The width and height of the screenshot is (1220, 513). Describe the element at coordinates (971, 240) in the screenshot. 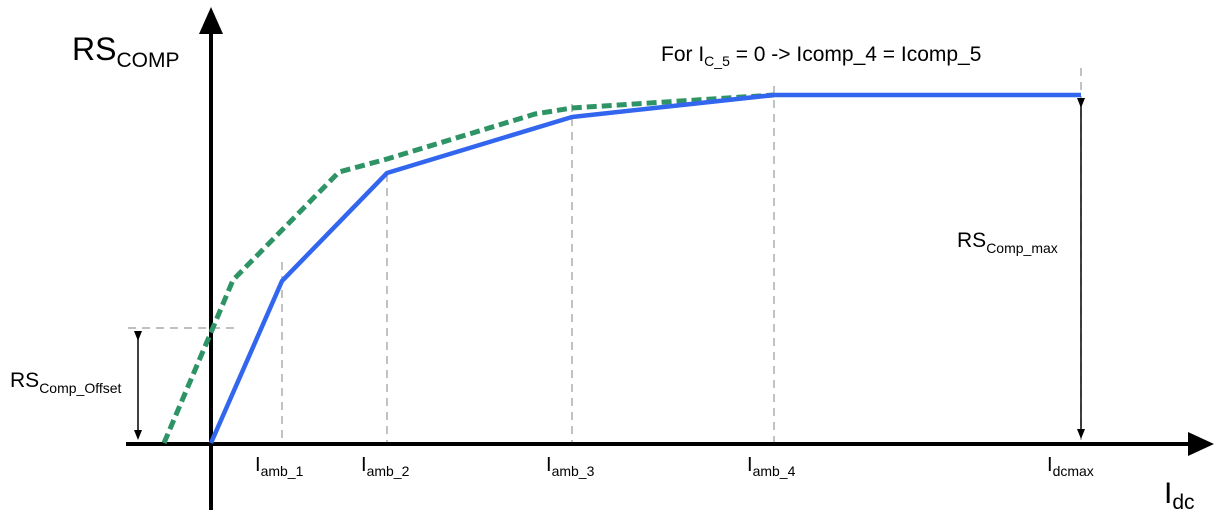

I see `rs-comp-max-main: RS` at that location.